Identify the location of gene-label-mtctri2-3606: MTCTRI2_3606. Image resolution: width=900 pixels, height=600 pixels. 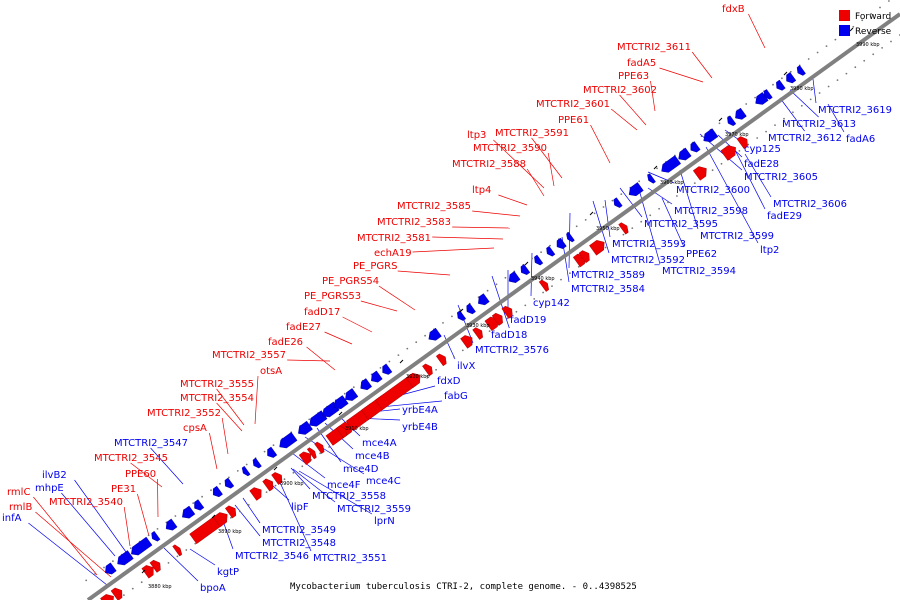
(810, 204).